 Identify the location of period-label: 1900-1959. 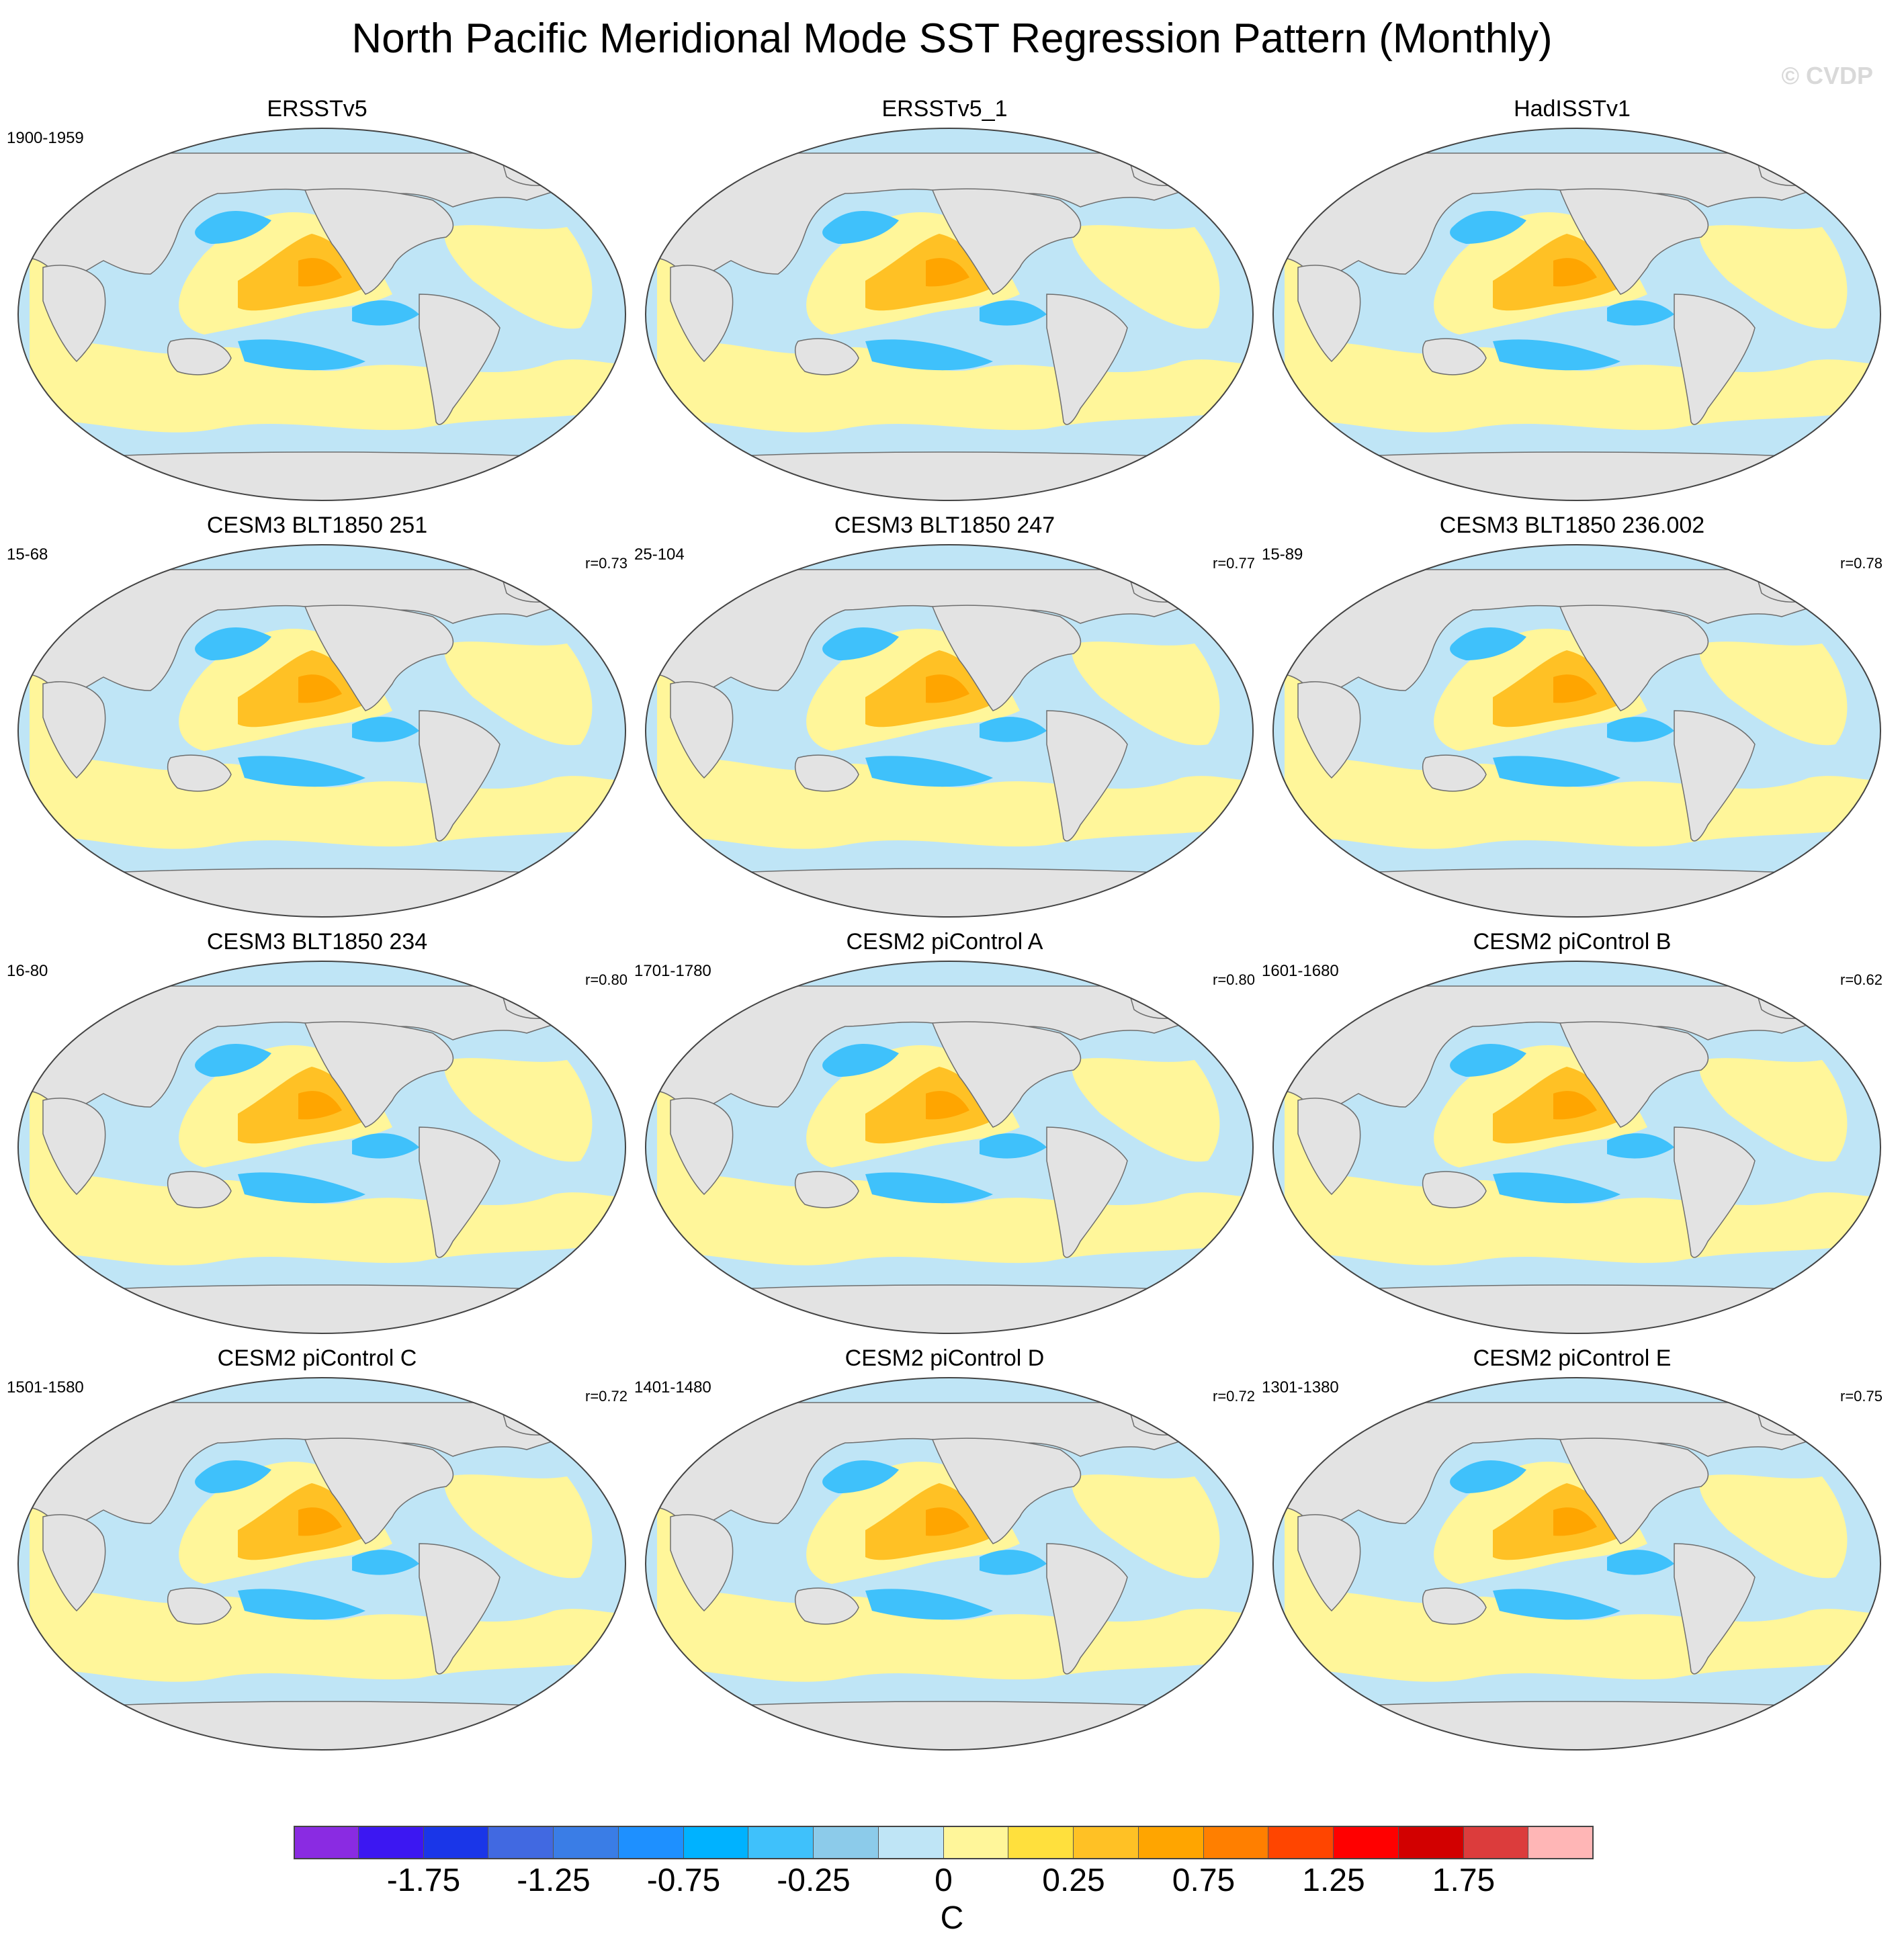
(45, 138).